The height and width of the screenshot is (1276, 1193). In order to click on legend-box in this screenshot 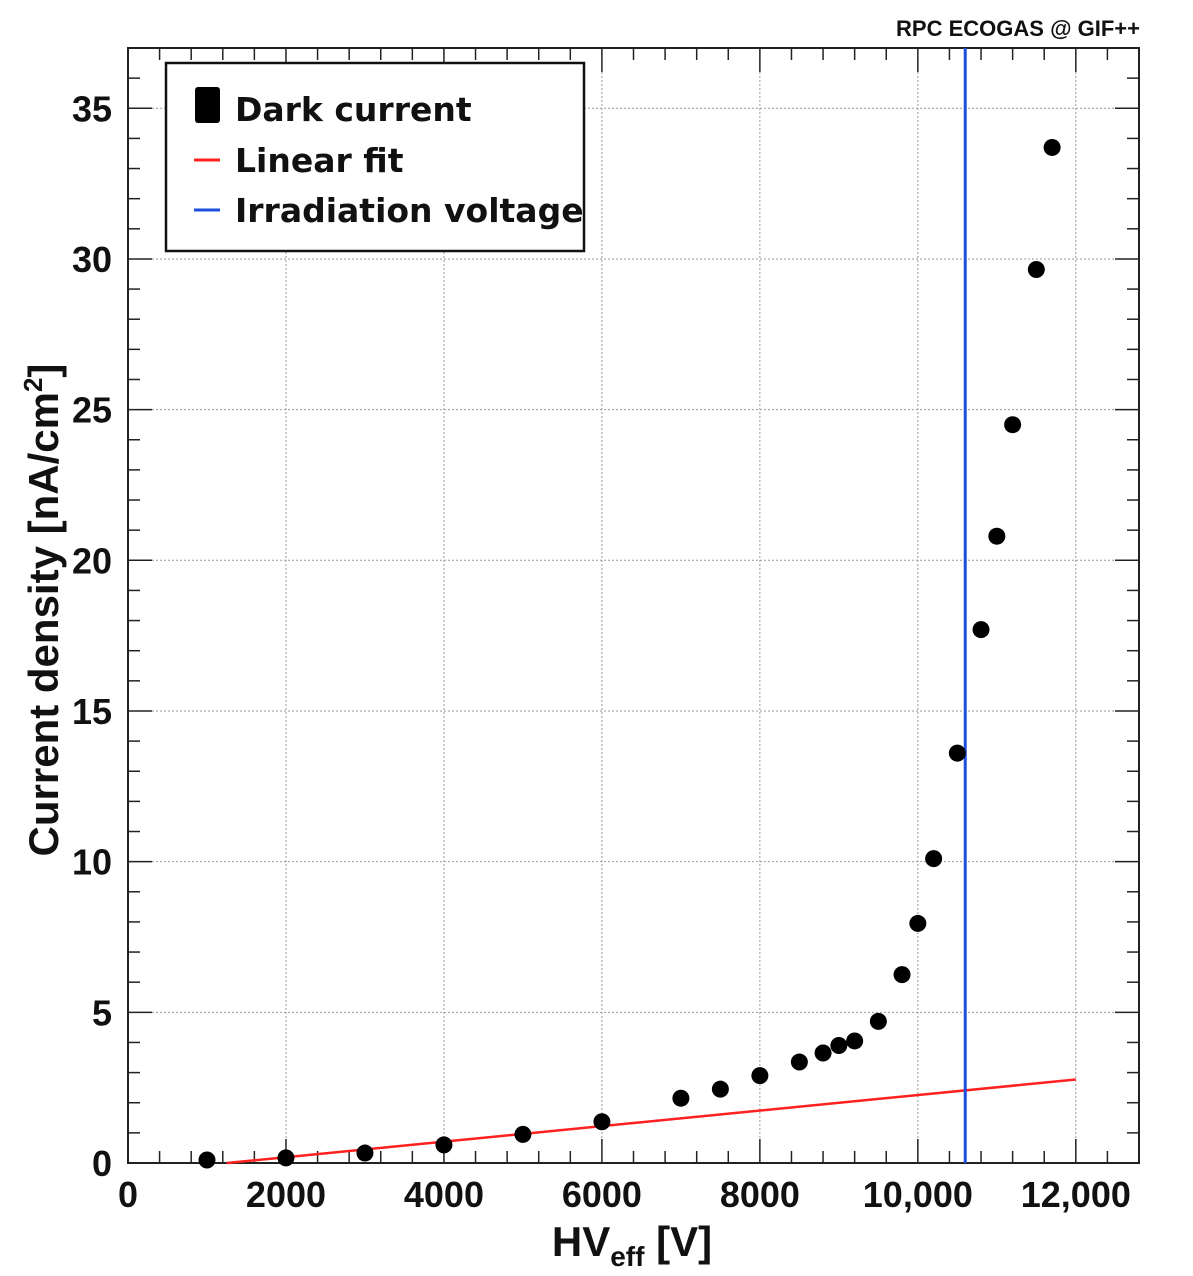, I will do `click(375, 157)`.